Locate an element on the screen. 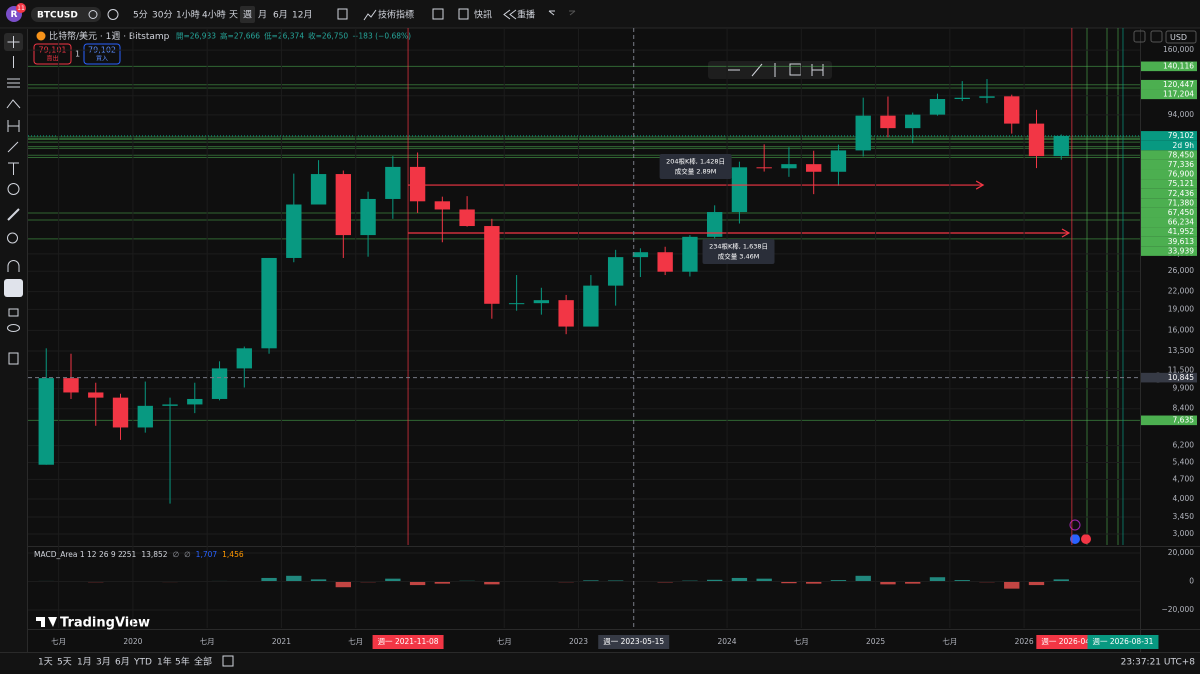  y-tick-label: 20,000 is located at coordinates (1181, 552).